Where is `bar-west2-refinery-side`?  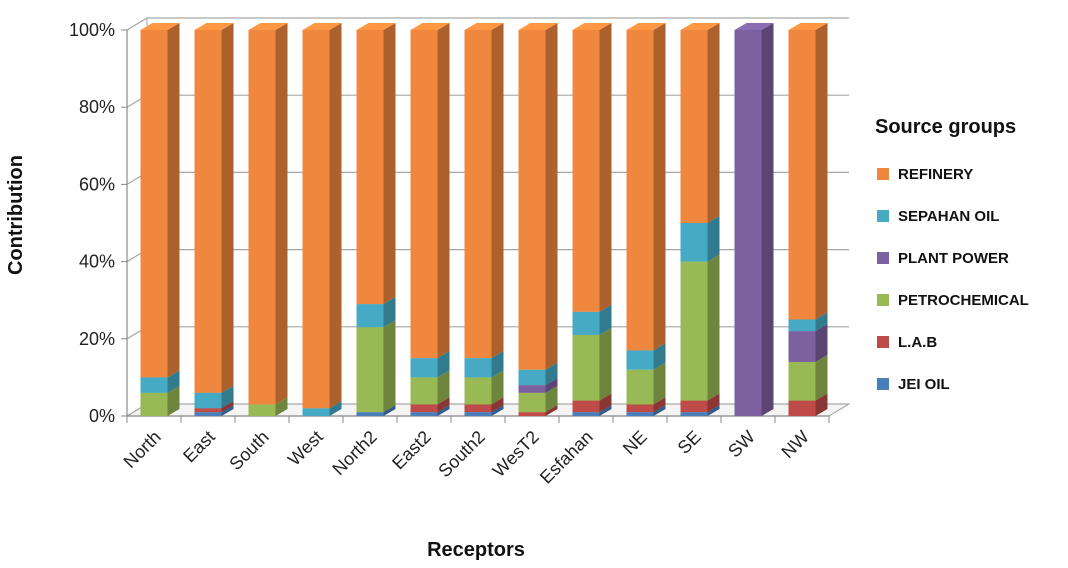
bar-west2-refinery-side is located at coordinates (551, 196).